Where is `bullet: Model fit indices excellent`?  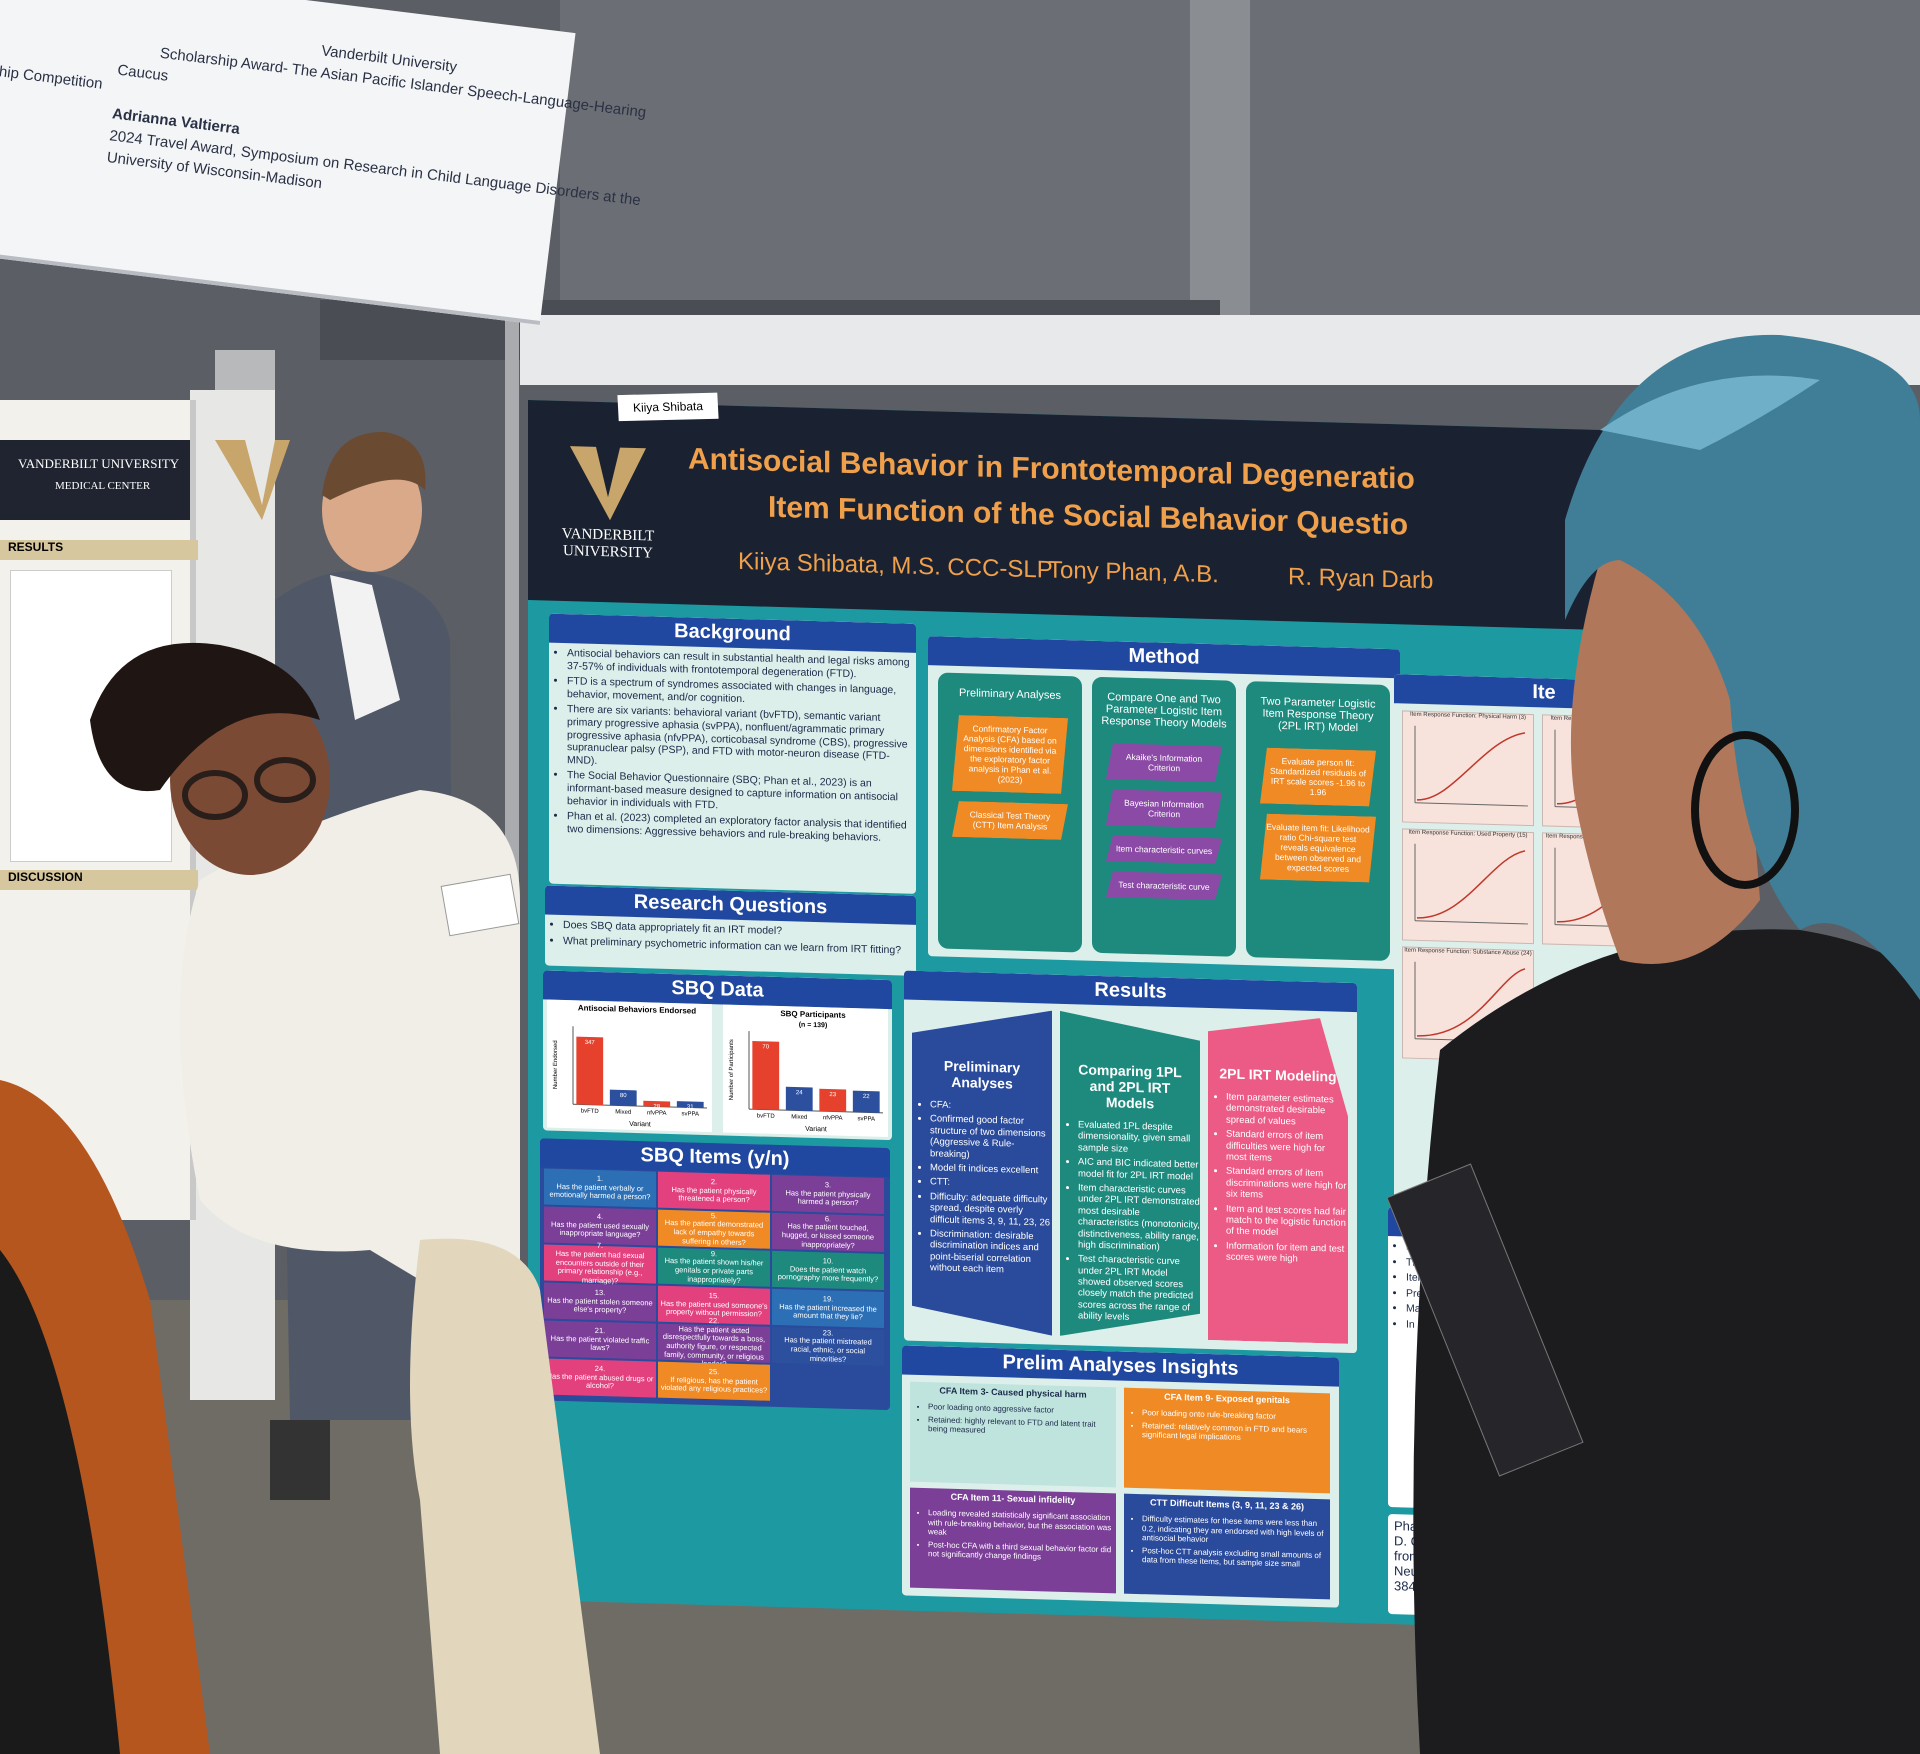
bullet: Model fit indices excellent is located at coordinates (991, 1169).